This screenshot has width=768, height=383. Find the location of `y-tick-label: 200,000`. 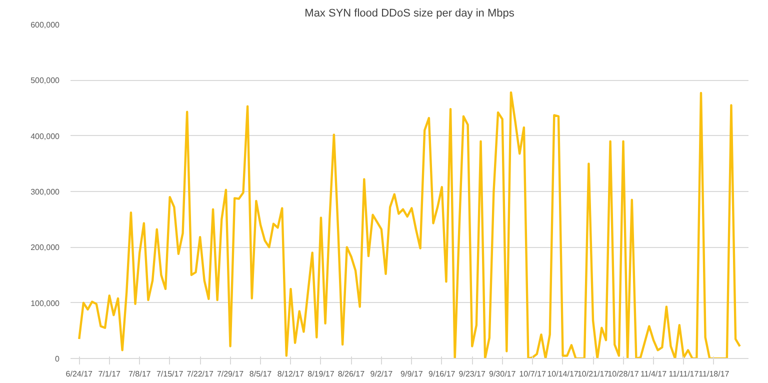

y-tick-label: 200,000 is located at coordinates (45, 247).